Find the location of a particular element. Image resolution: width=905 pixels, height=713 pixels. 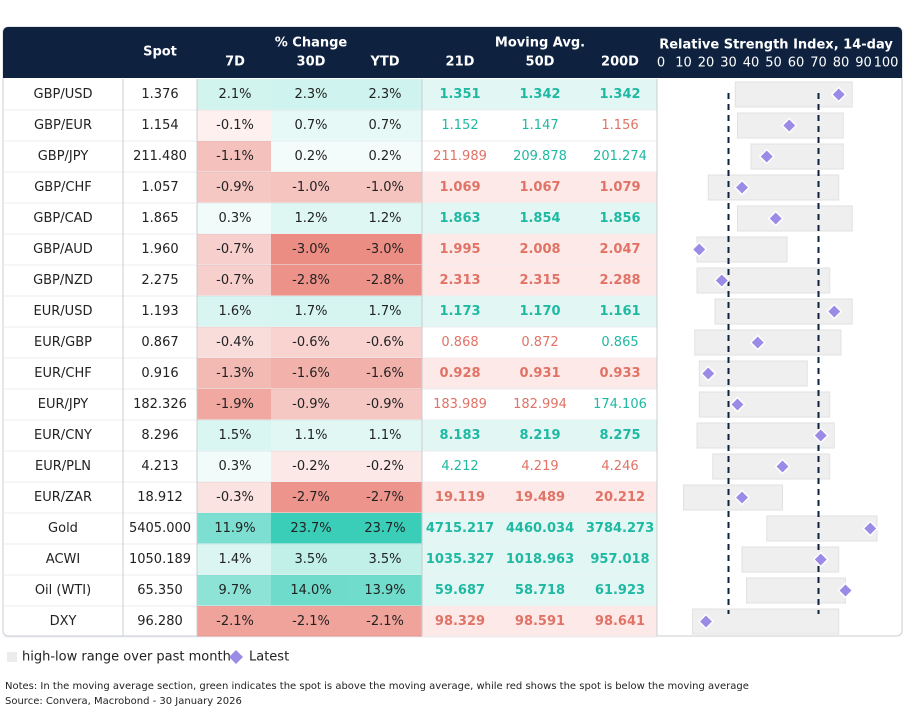

moving-avg: 1.995 is located at coordinates (459, 249).